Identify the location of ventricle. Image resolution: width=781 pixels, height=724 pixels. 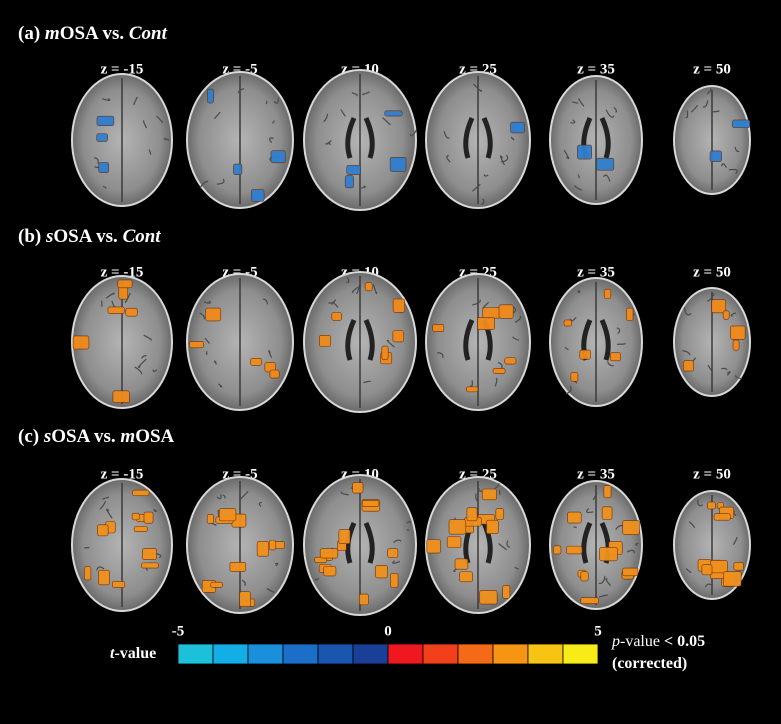
(360, 137).